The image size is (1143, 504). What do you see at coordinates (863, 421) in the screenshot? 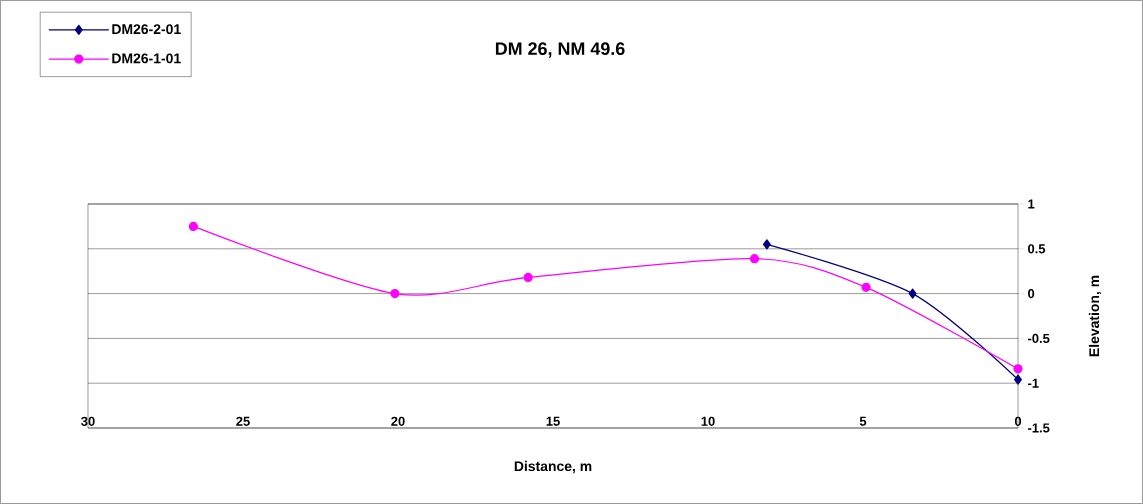
I see `x-tick-label: 5` at bounding box center [863, 421].